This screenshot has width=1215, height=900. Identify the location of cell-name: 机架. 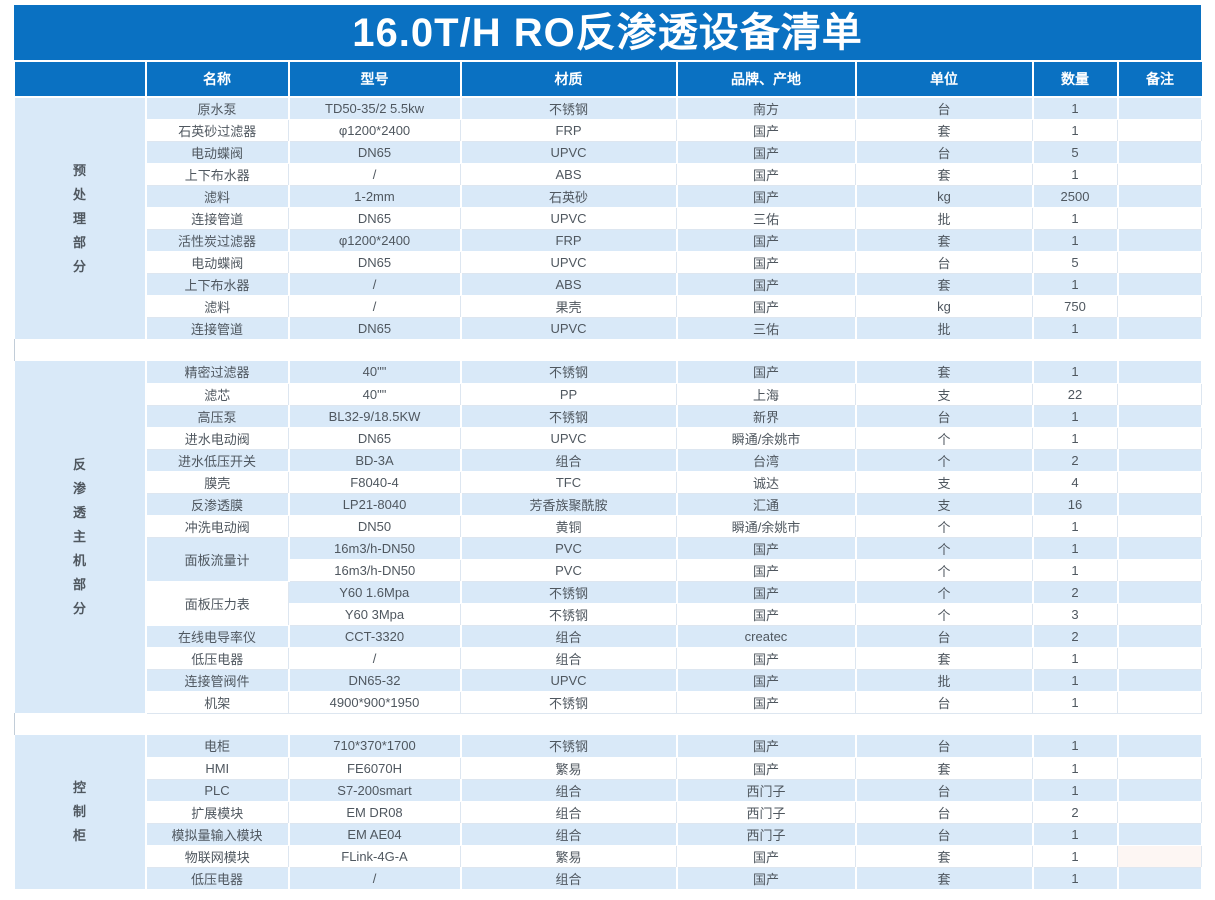
(217, 702).